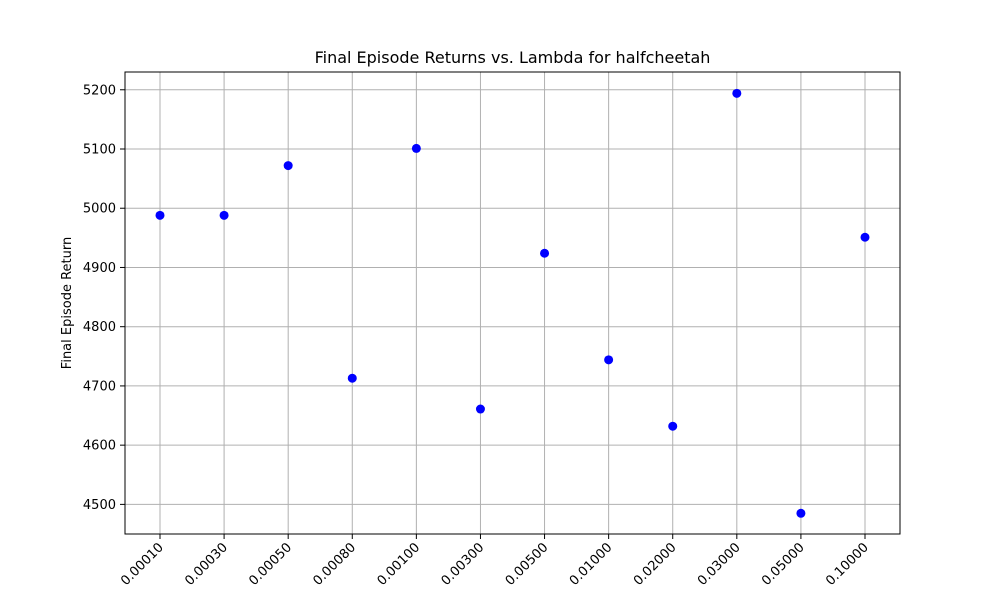 The image size is (1000, 600). I want to click on y-tick-label: 4700, so click(99, 386).